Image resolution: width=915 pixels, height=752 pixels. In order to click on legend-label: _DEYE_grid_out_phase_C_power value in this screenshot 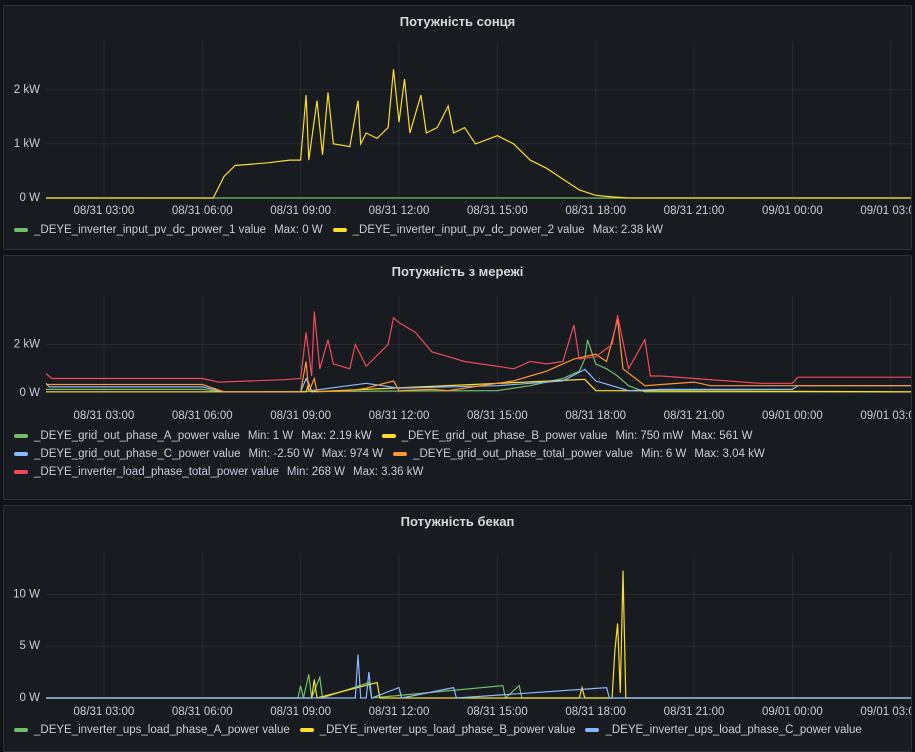, I will do `click(137, 454)`.